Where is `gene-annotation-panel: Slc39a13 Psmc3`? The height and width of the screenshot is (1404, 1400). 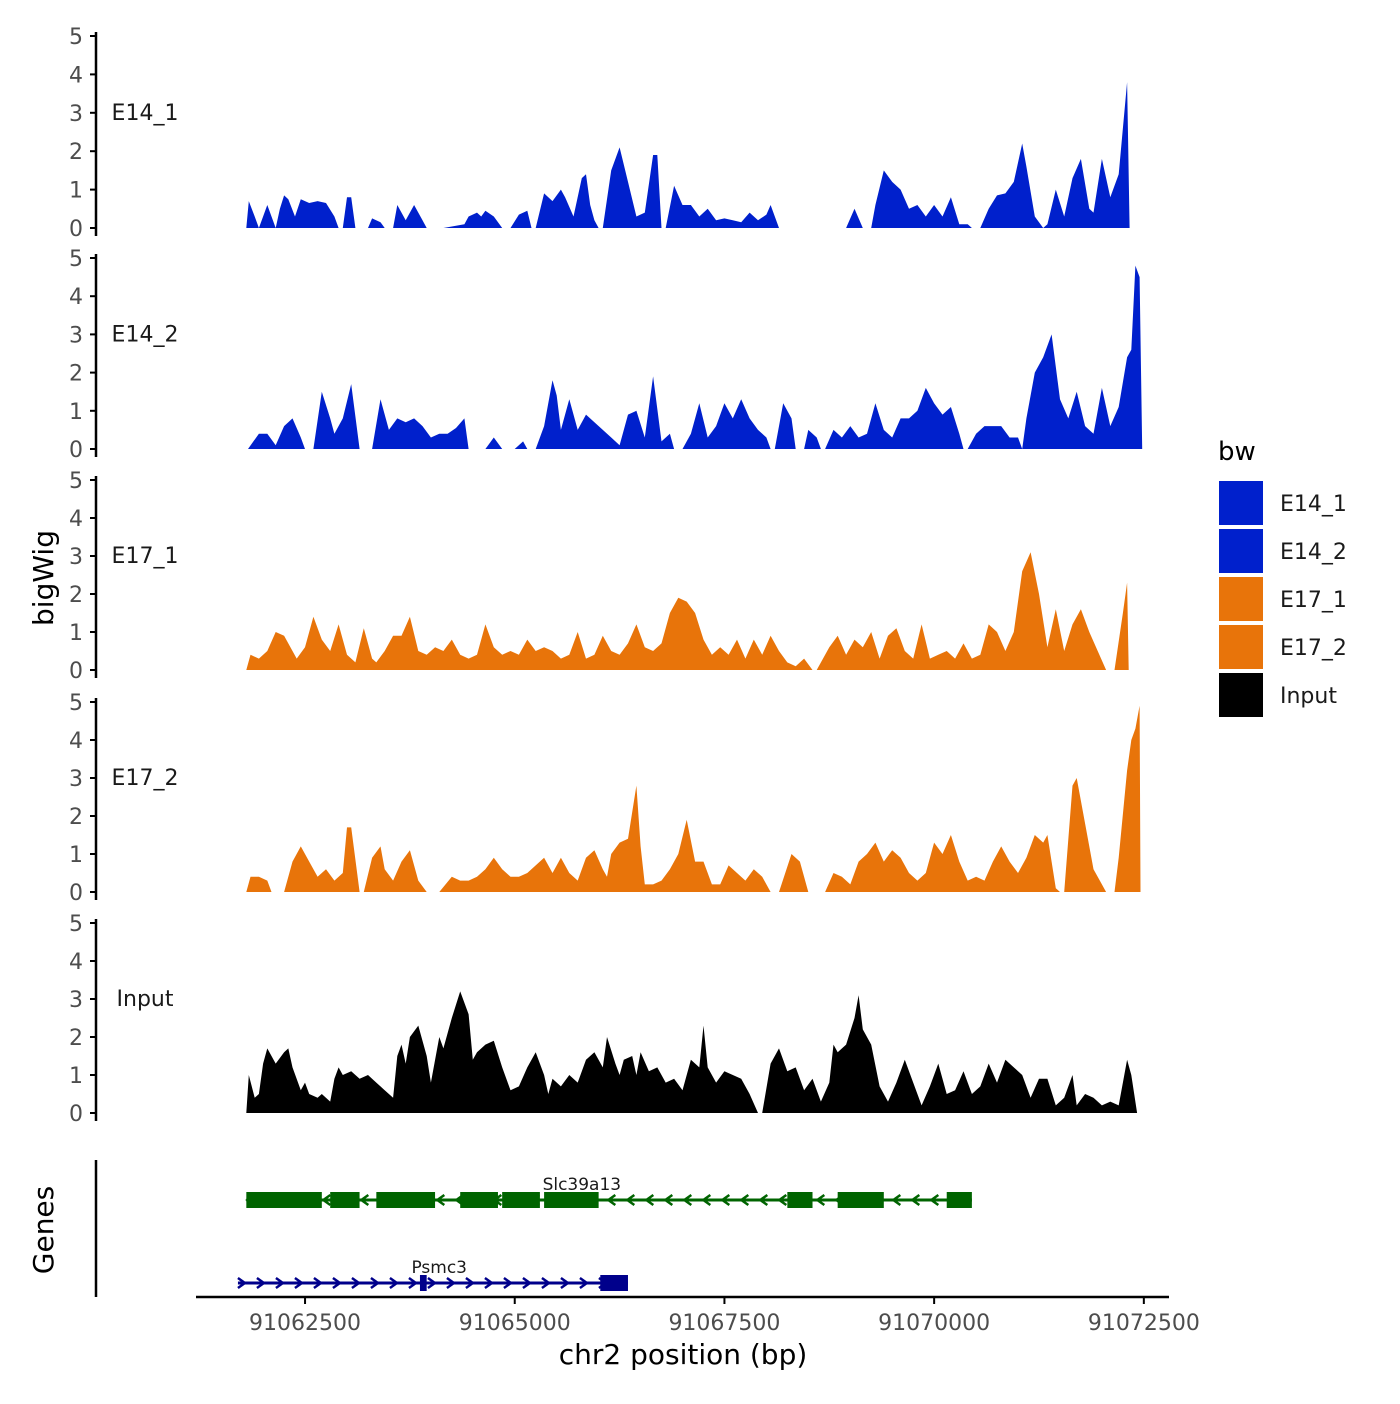 gene-annotation-panel: Slc39a13 Psmc3 is located at coordinates (533, 1228).